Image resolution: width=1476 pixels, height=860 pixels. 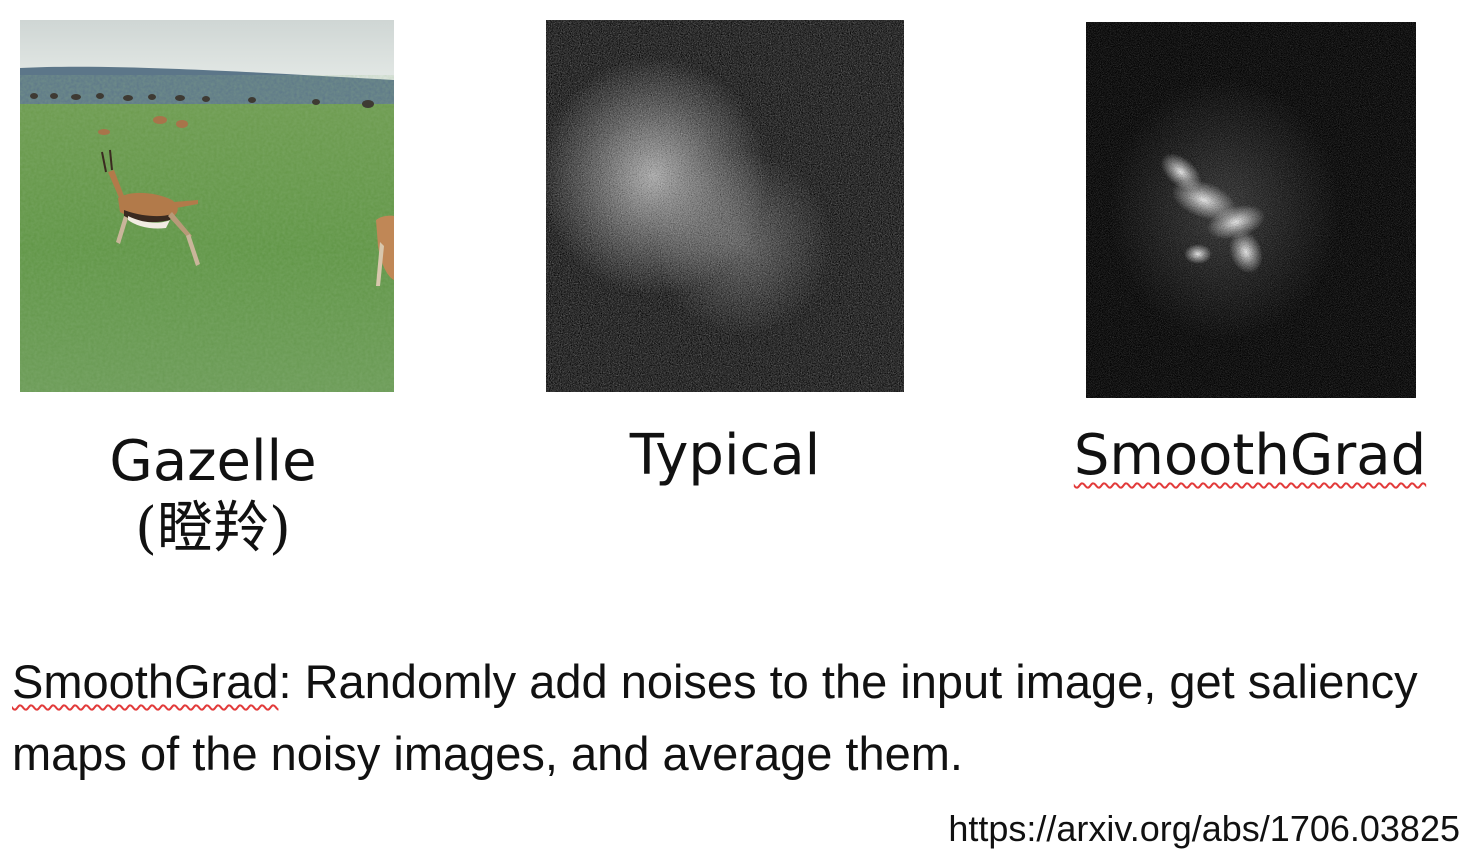 I want to click on gazelle-image, so click(x=207, y=206).